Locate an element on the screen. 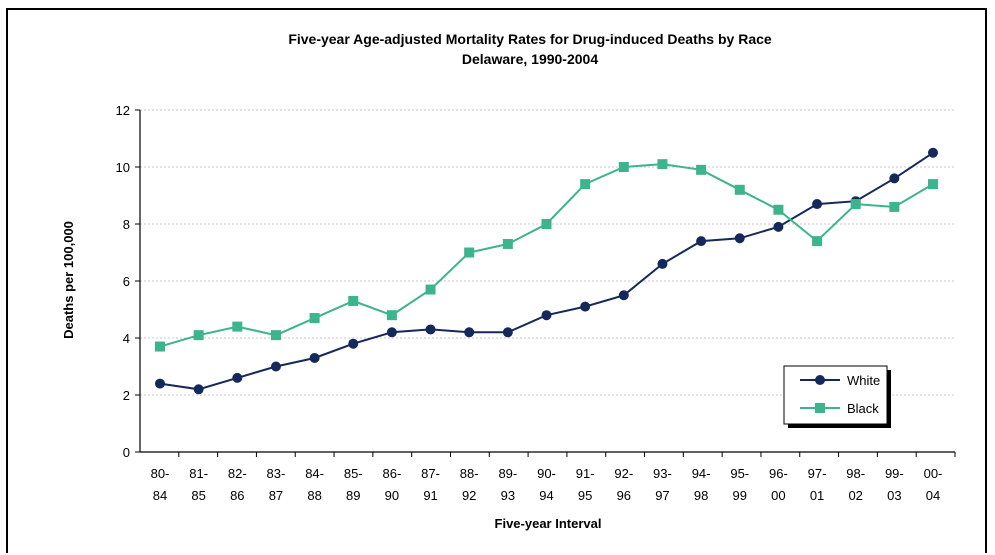  legend-marker-white is located at coordinates (820, 380).